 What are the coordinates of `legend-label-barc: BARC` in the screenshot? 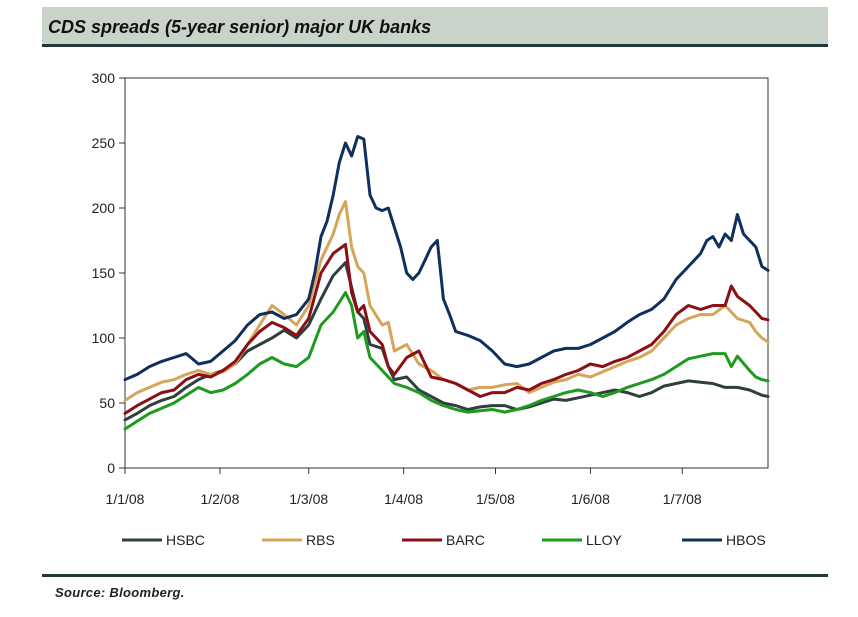 It's located at (465, 540).